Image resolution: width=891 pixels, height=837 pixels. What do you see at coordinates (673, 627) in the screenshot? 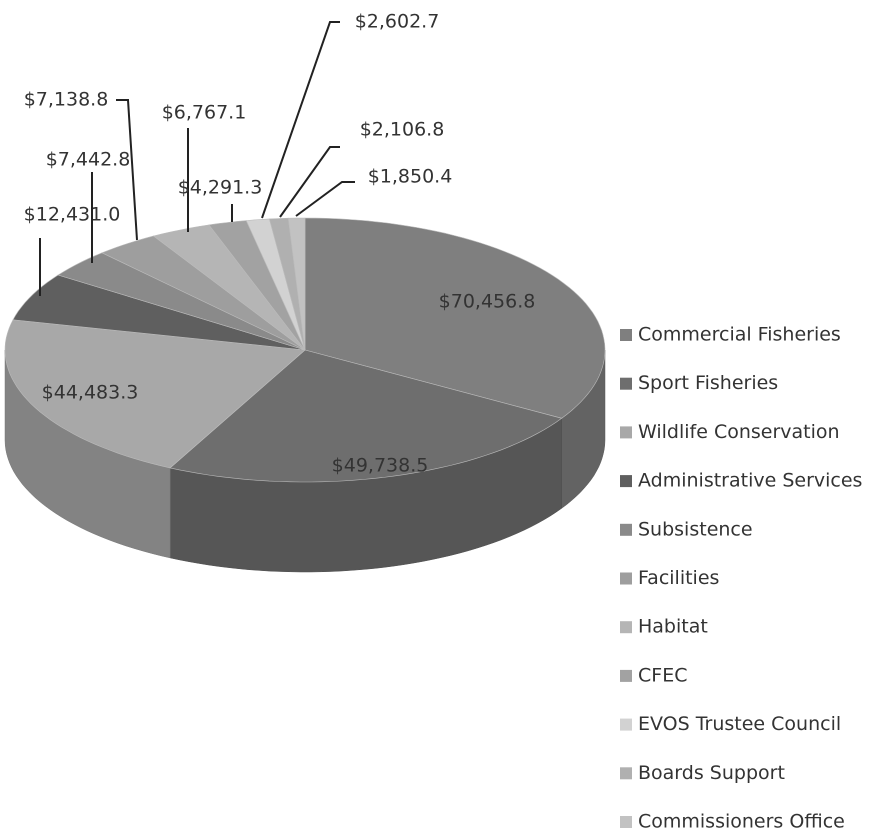
I see `legend-label: Habitat` at bounding box center [673, 627].